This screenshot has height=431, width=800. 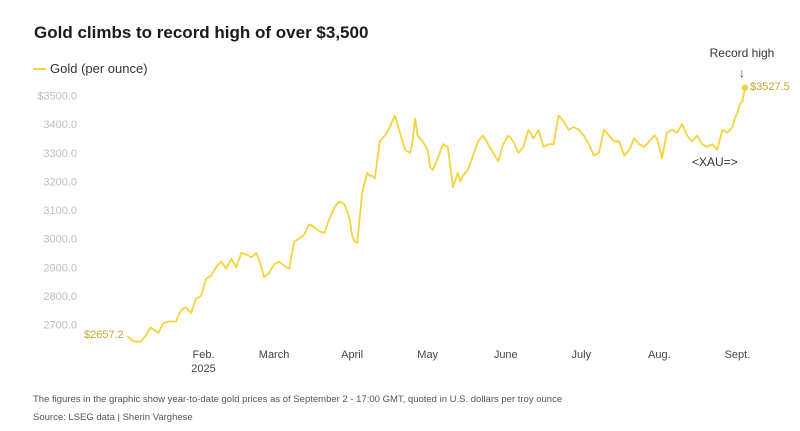 I want to click on legend-label: Gold (per ounce), so click(x=99, y=68).